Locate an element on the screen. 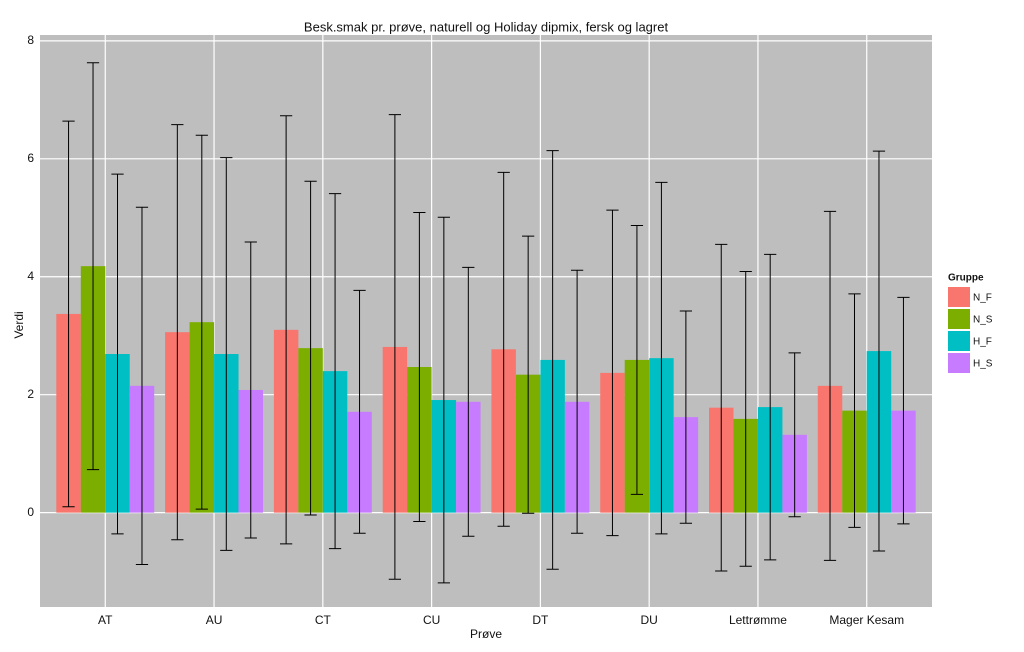  x-tick-label: DT is located at coordinates (540, 620).